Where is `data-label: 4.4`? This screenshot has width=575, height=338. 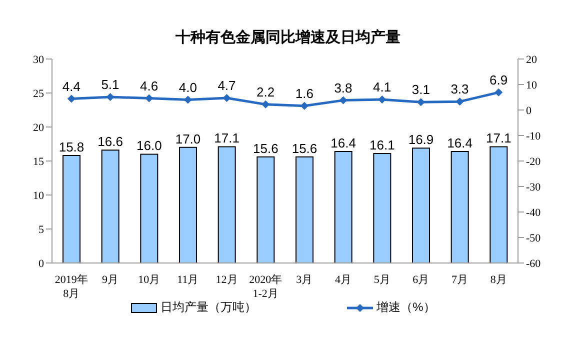 data-label: 4.4 is located at coordinates (71, 86).